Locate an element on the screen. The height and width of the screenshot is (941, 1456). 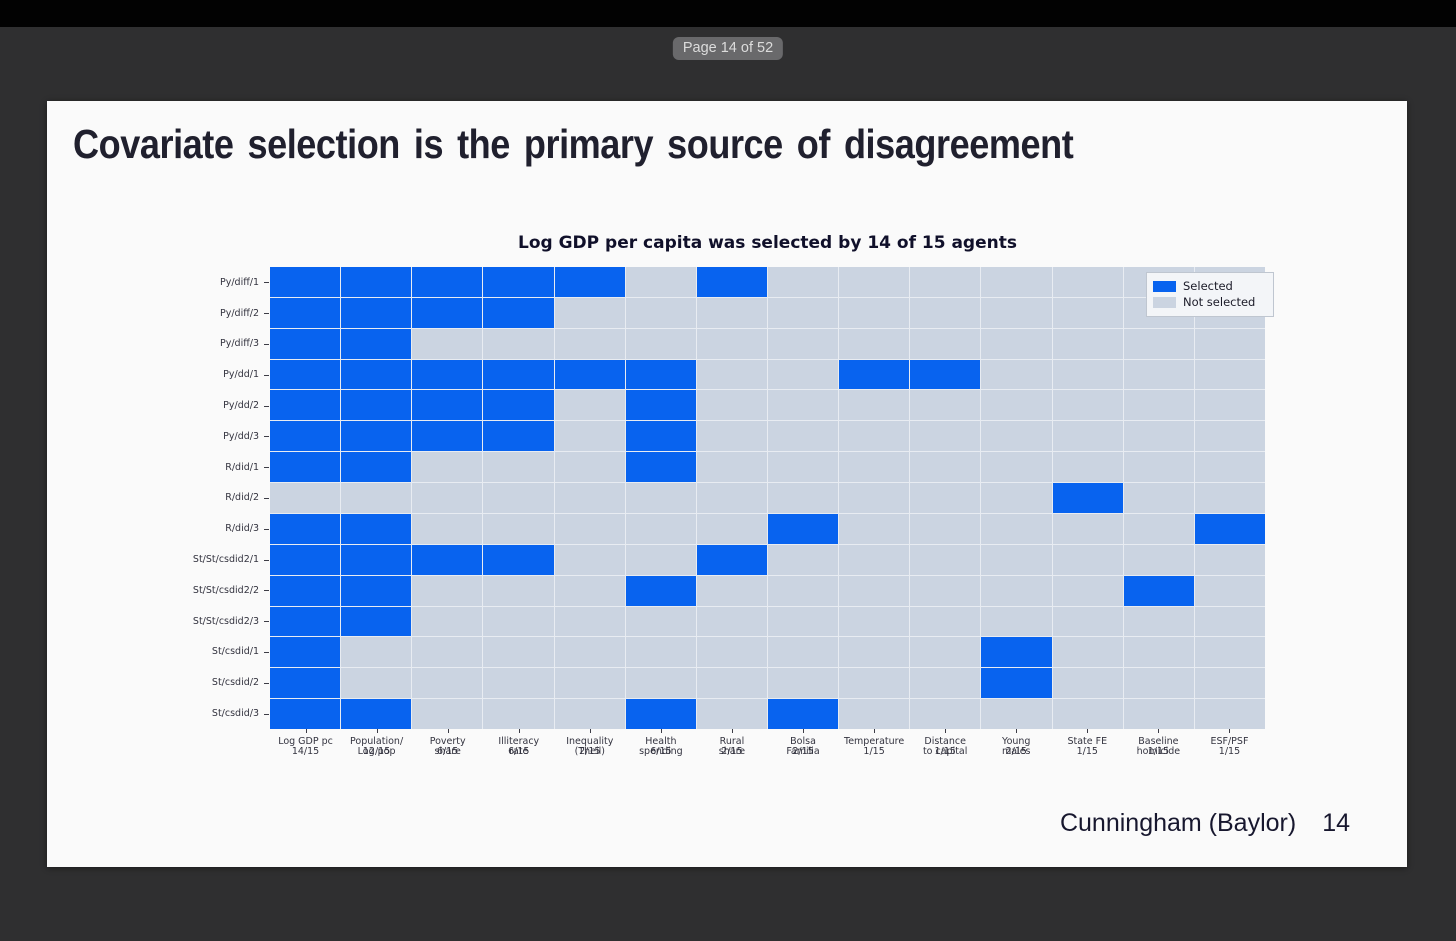
y-axis-label: R/did/2 is located at coordinates (242, 498).